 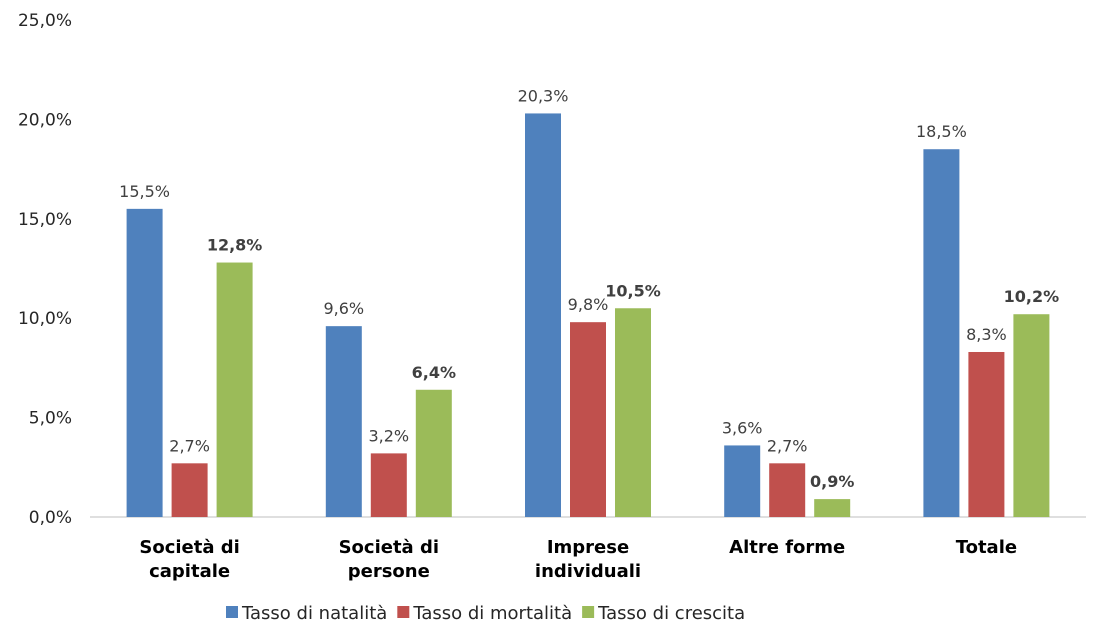 I want to click on data-label: 10,5%, so click(x=633, y=290).